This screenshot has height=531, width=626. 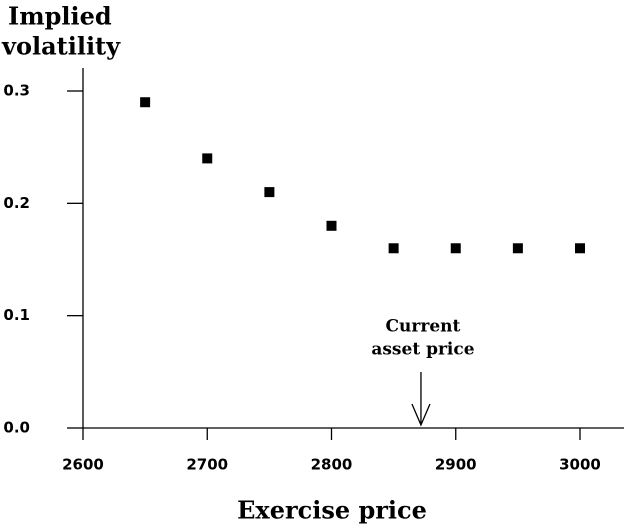 I want to click on x-tick-label: 2900, so click(x=456, y=465).